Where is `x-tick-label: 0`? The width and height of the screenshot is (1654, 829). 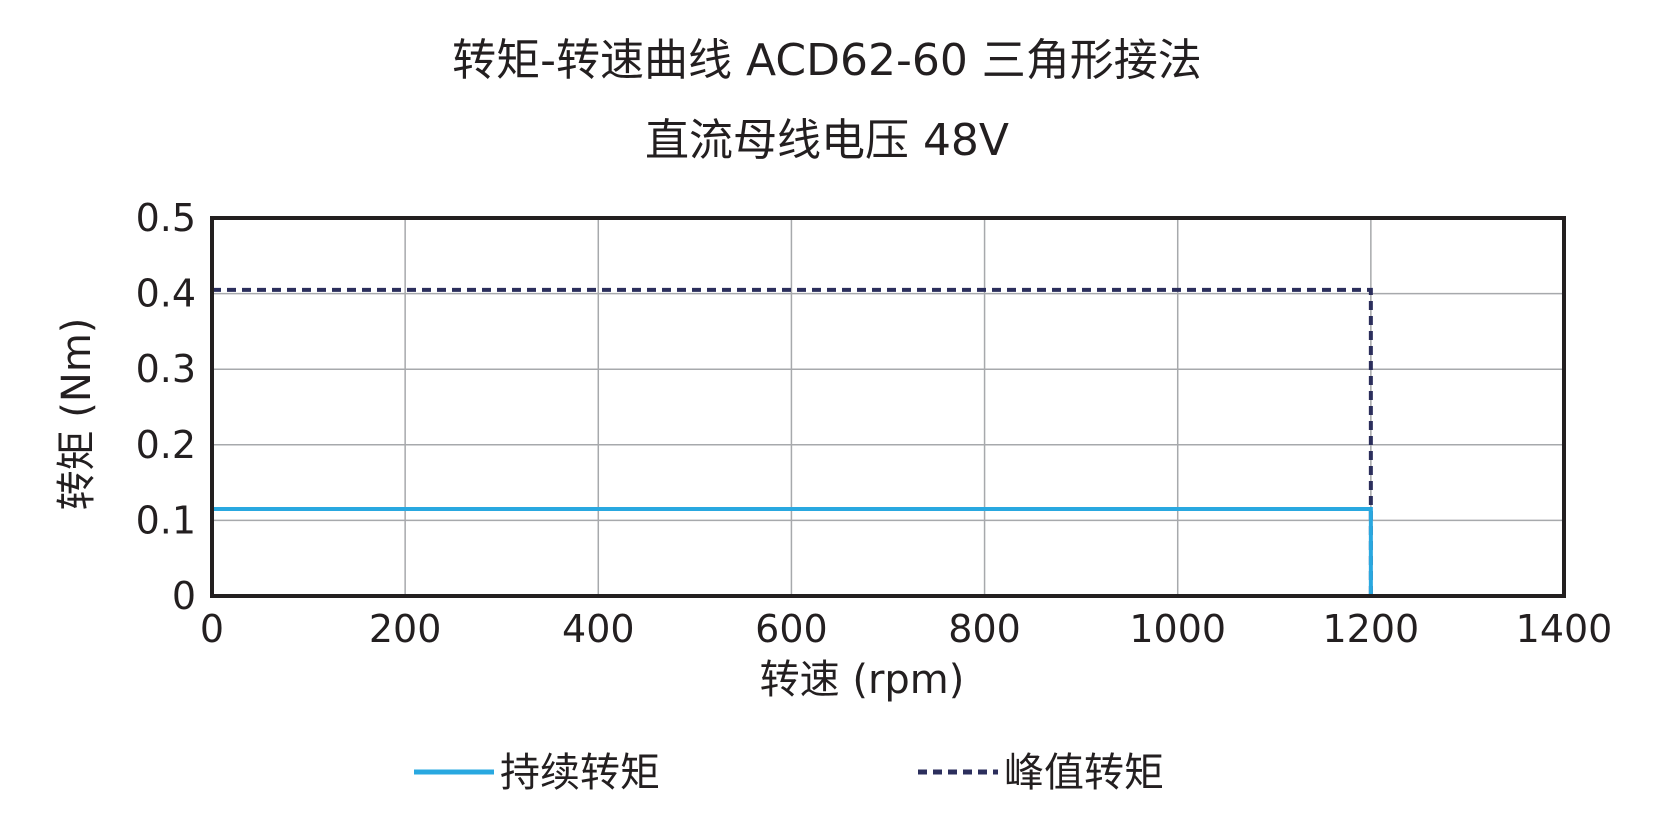 x-tick-label: 0 is located at coordinates (212, 629).